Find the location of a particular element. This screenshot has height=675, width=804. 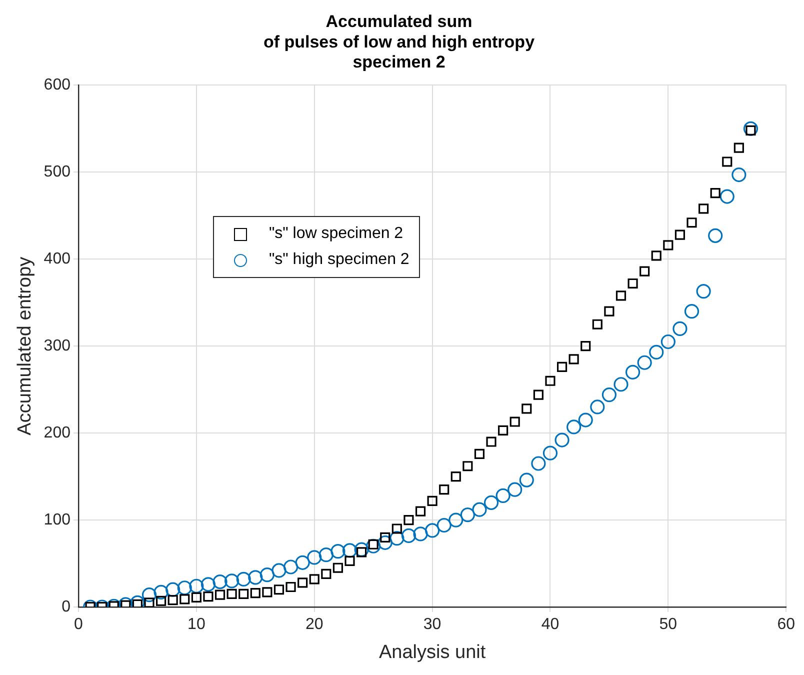

x-tick-label: 20 is located at coordinates (314, 625).